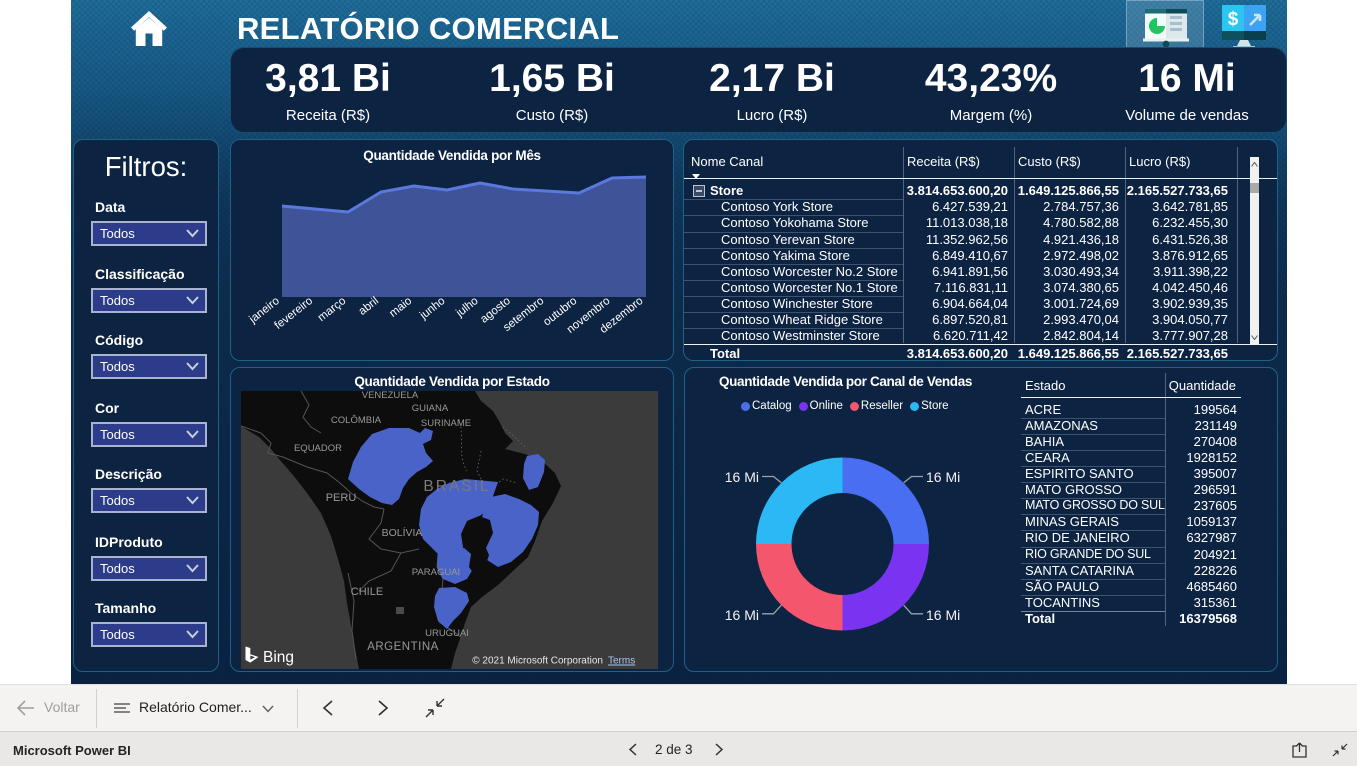  I want to click on svg-text: VENEZUELA, so click(390, 396).